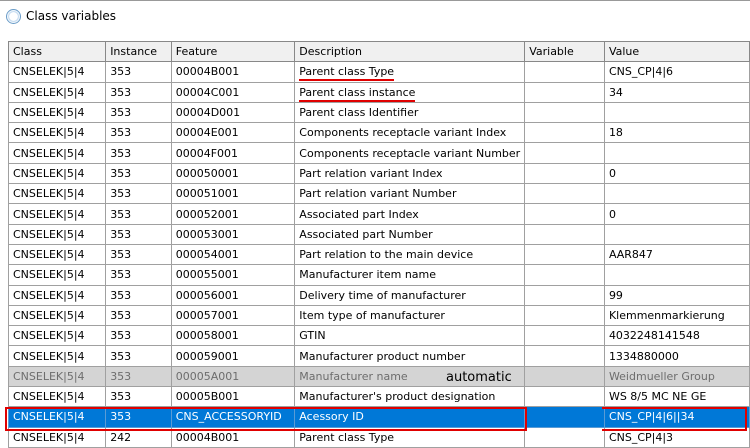  Describe the element at coordinates (410, 214) in the screenshot. I see `cell-description: Associated part Index` at that location.